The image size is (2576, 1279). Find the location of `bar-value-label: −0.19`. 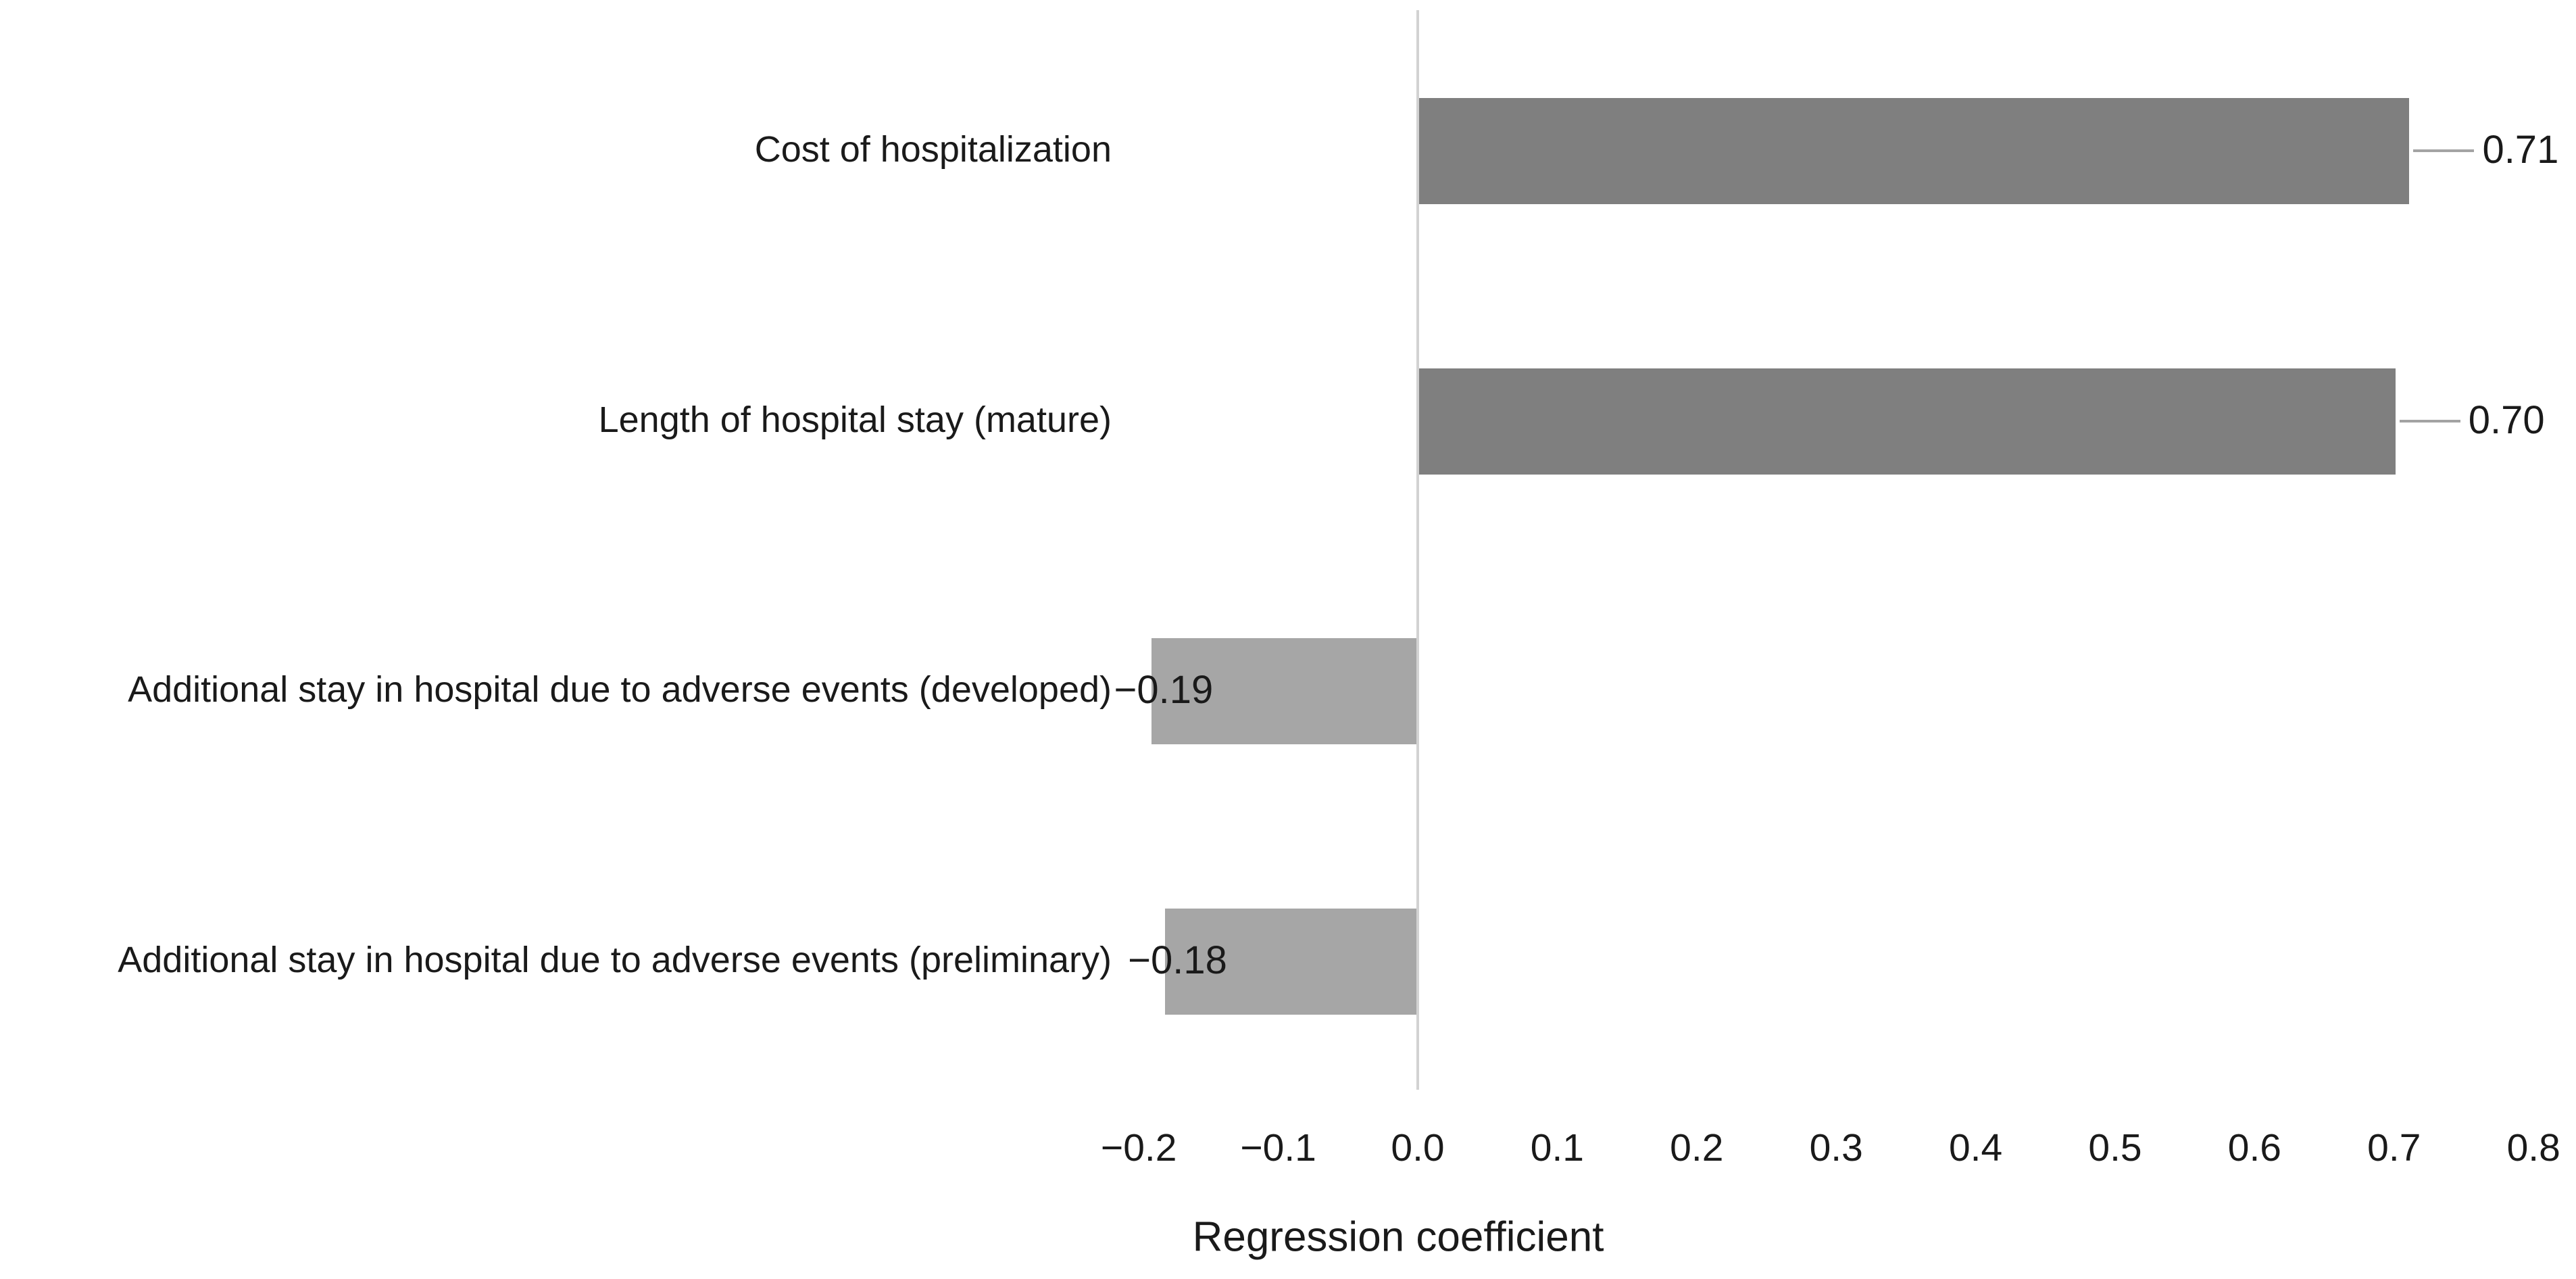

bar-value-label: −0.19 is located at coordinates (1164, 690).